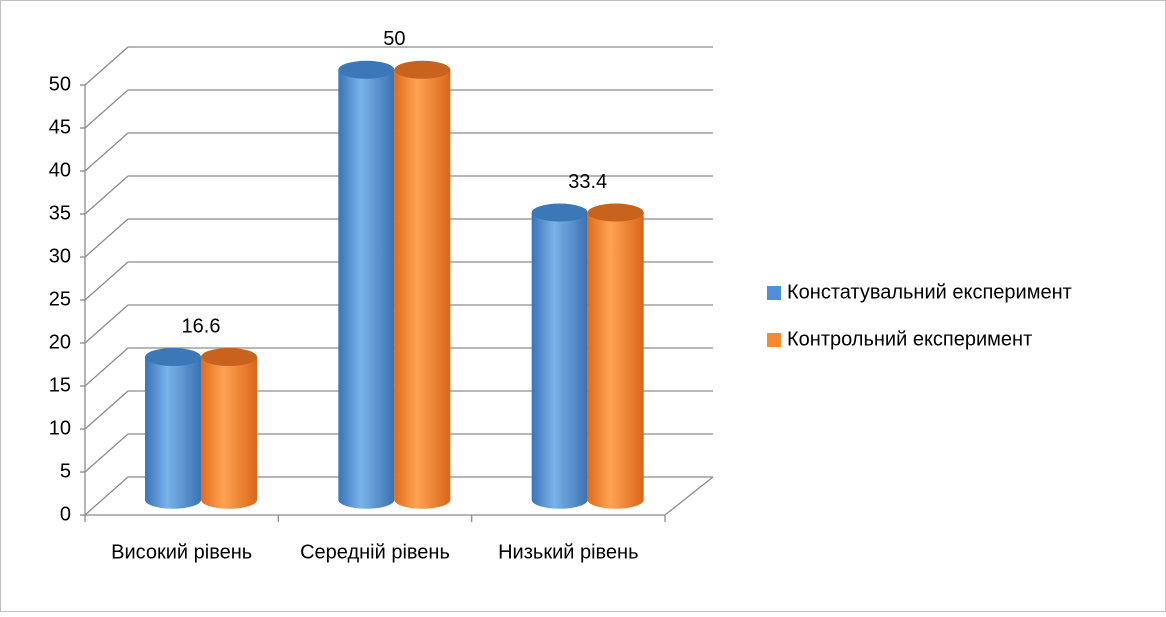 Image resolution: width=1166 pixels, height=617 pixels. What do you see at coordinates (60, 256) in the screenshot?
I see `y-tick-label: 30` at bounding box center [60, 256].